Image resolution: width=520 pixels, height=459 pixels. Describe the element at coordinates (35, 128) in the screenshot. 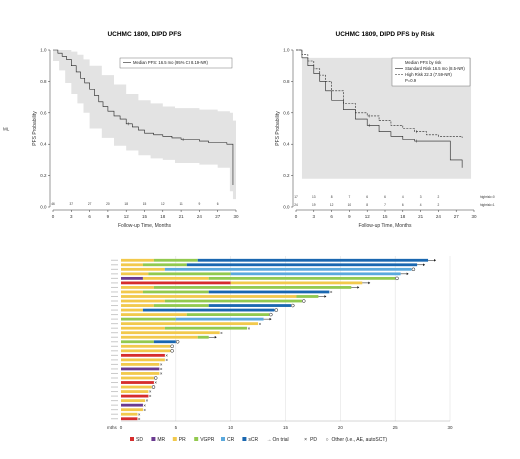

I see `y-axis-label: PFS Probability` at that location.